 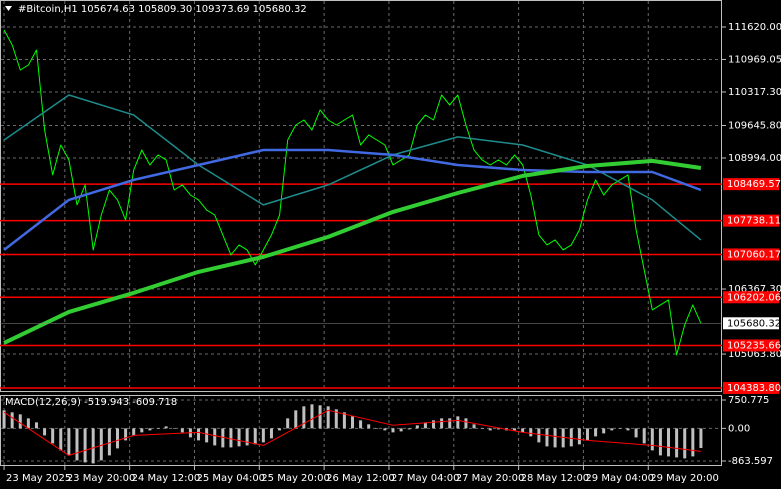 What do you see at coordinates (739, 428) in the screenshot?
I see `y-tick-label: 0.00` at bounding box center [739, 428].